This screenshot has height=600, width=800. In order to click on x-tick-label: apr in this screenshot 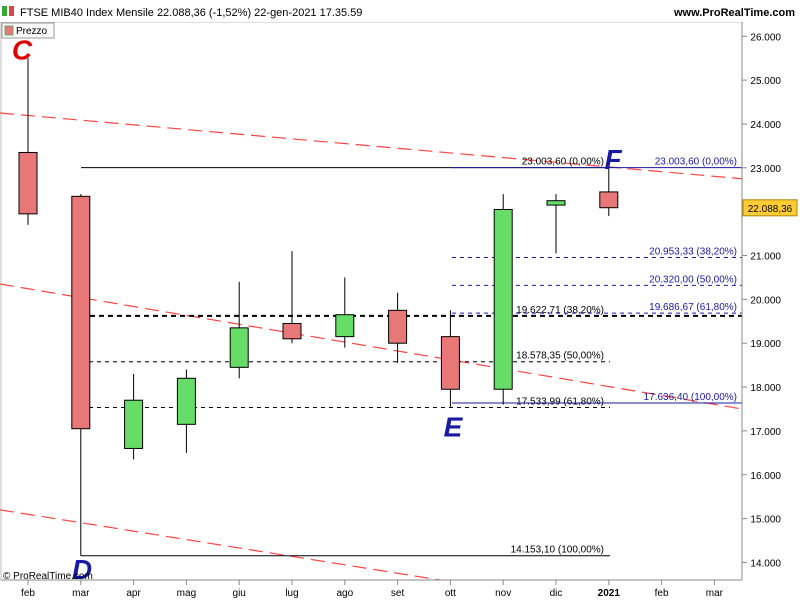, I will do `click(133, 593)`.